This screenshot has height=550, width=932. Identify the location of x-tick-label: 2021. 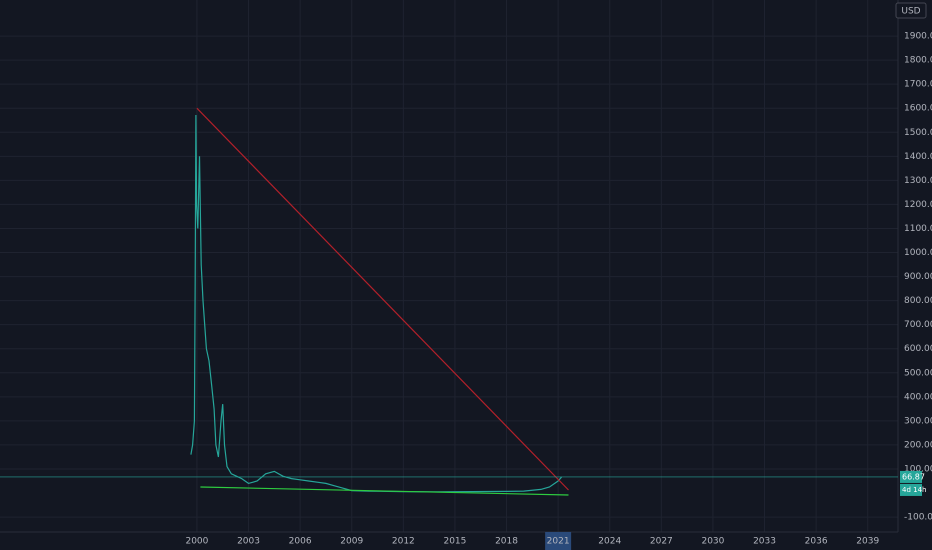
(558, 542).